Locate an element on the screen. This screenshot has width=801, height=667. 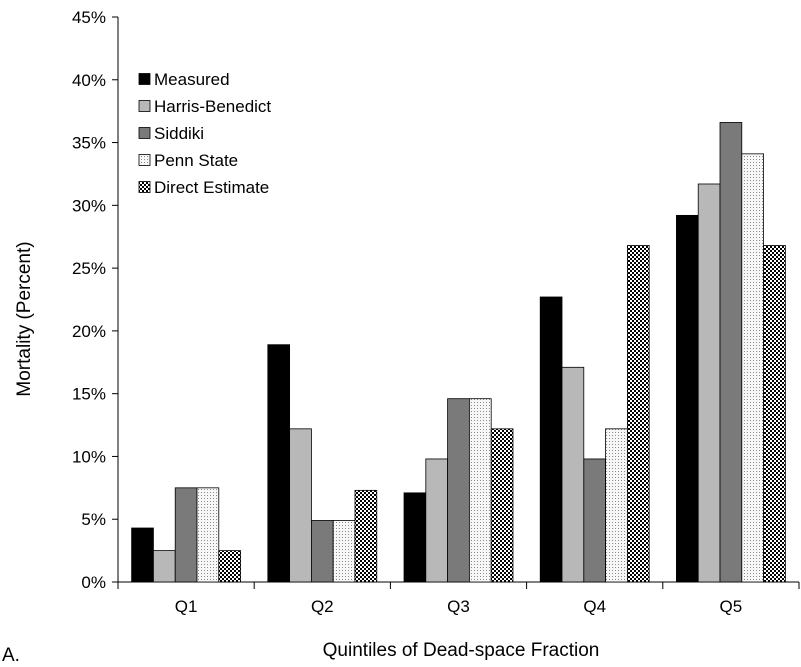
bar-q2-penn-state is located at coordinates (344, 551).